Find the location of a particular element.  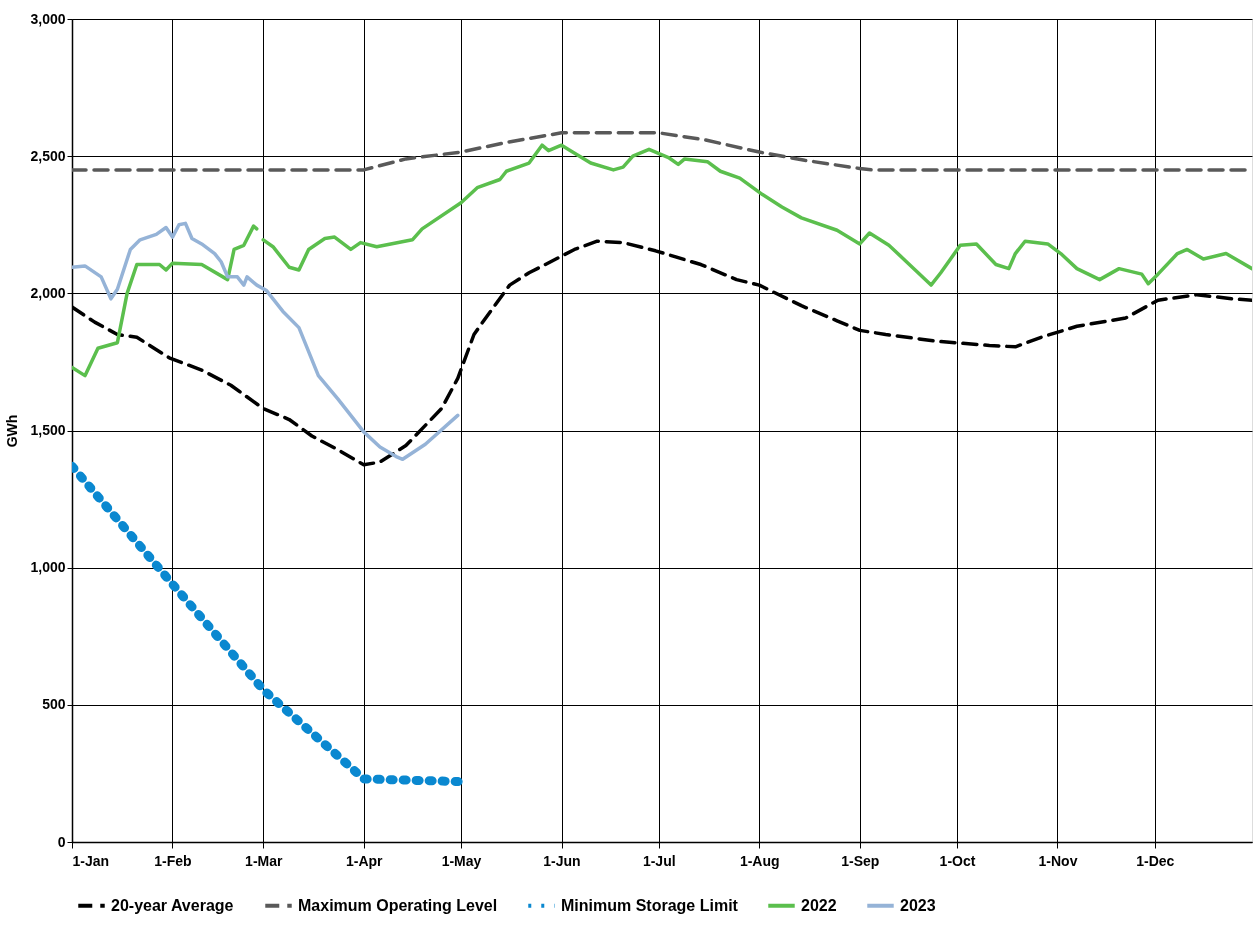

y-tick-label: 500 is located at coordinates (54, 704).